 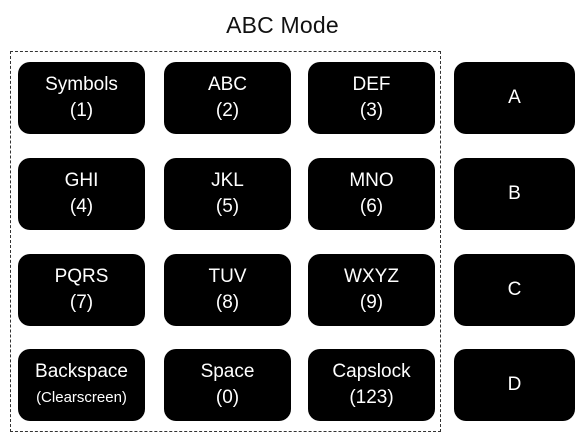 I want to click on key-label: TUV, so click(x=227, y=276).